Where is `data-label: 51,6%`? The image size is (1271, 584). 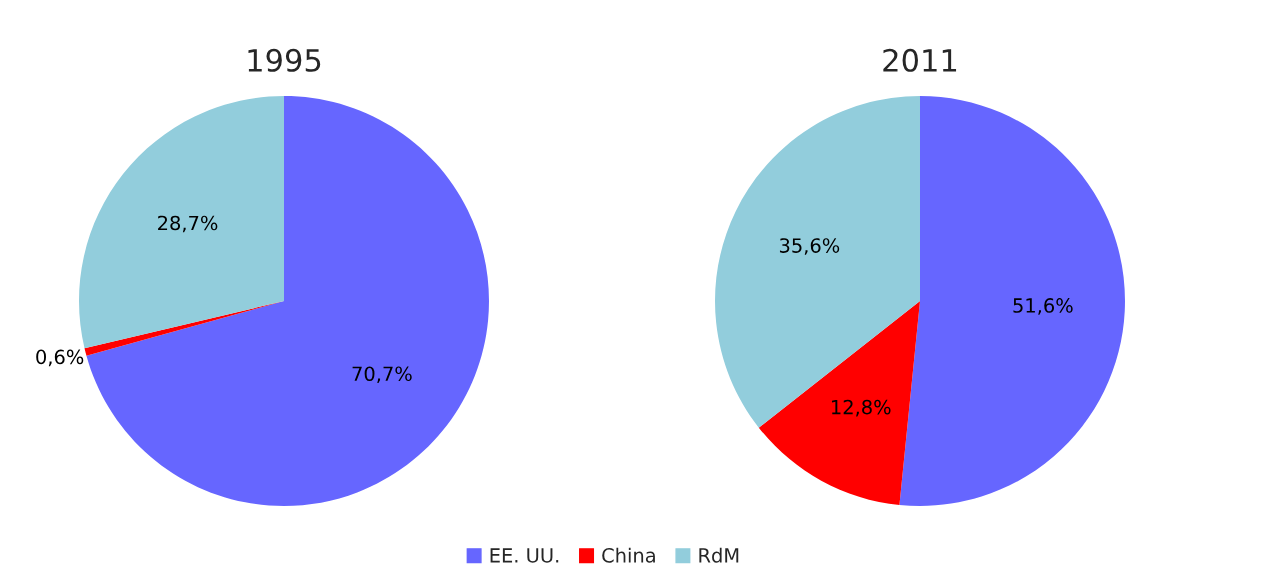
data-label: 51,6% is located at coordinates (1043, 306).